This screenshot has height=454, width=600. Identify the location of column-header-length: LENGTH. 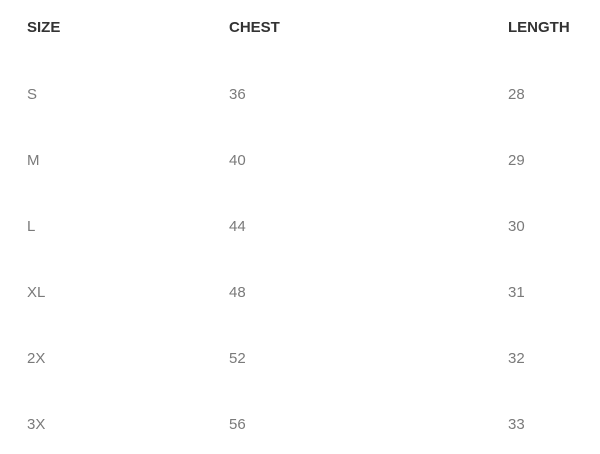
(539, 27).